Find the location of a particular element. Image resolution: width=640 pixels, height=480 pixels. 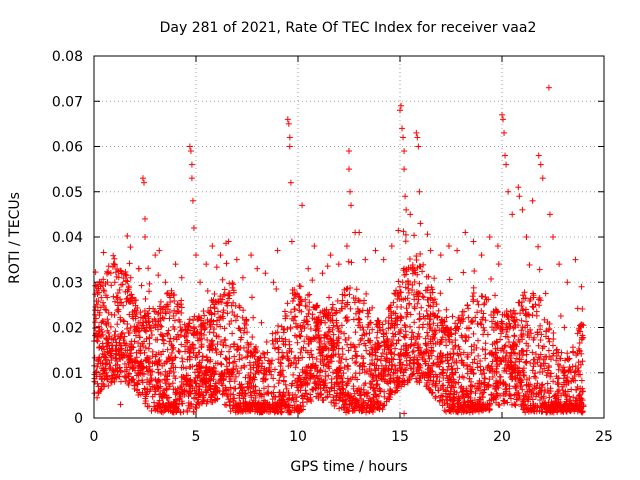

y-tick-label: 0.01 is located at coordinates (67, 374).